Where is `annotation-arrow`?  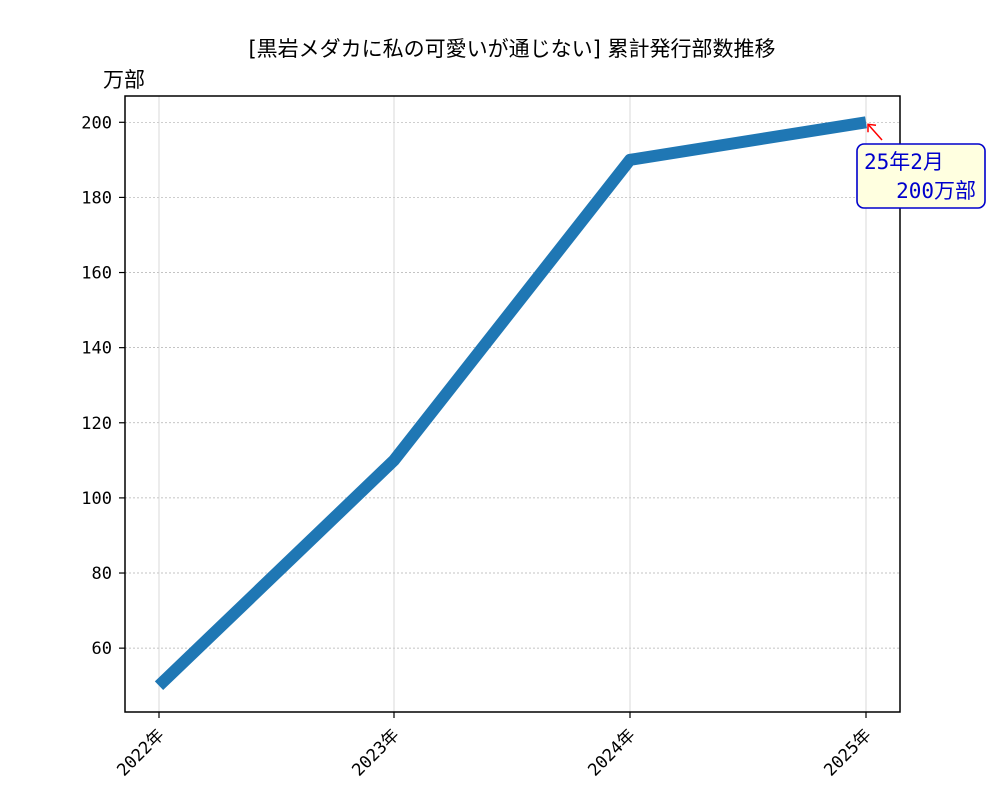 annotation-arrow is located at coordinates (875, 132).